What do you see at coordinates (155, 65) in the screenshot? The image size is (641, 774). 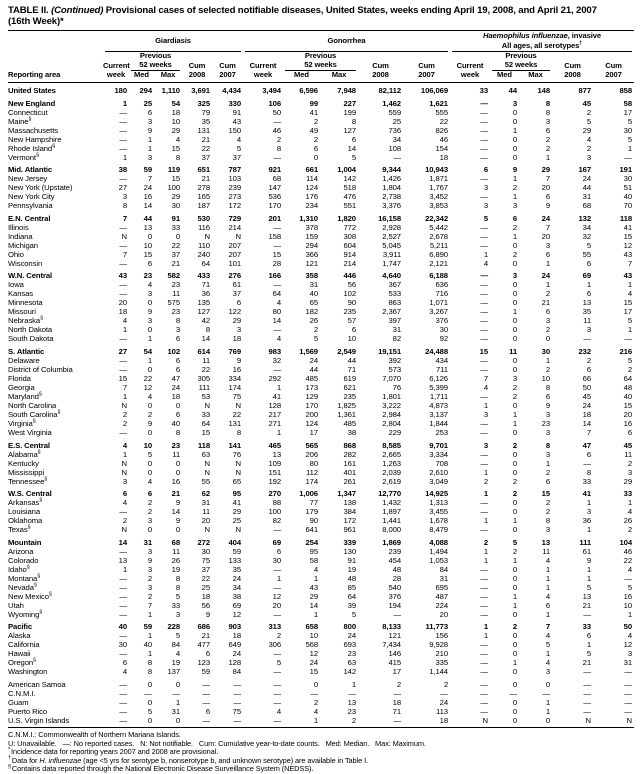 I see `col-header-52weeks: 52 weeks` at bounding box center [155, 65].